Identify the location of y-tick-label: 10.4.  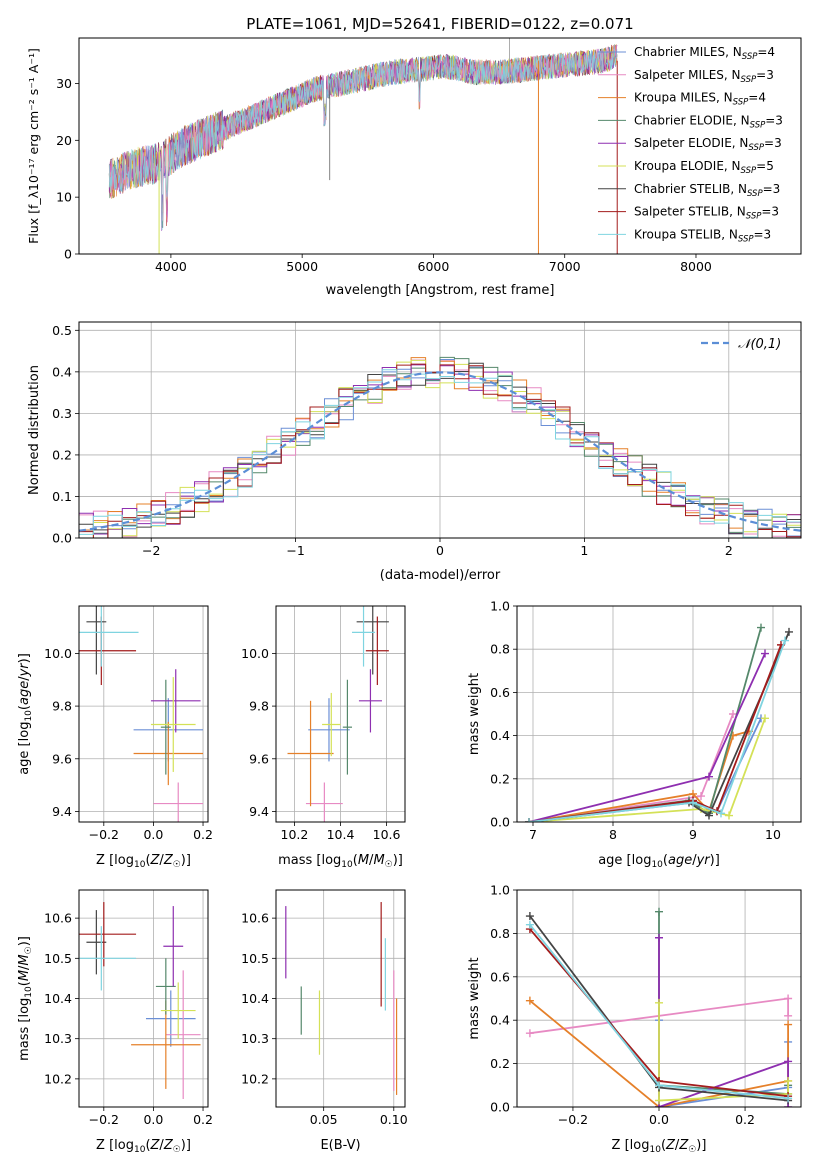
(58, 998).